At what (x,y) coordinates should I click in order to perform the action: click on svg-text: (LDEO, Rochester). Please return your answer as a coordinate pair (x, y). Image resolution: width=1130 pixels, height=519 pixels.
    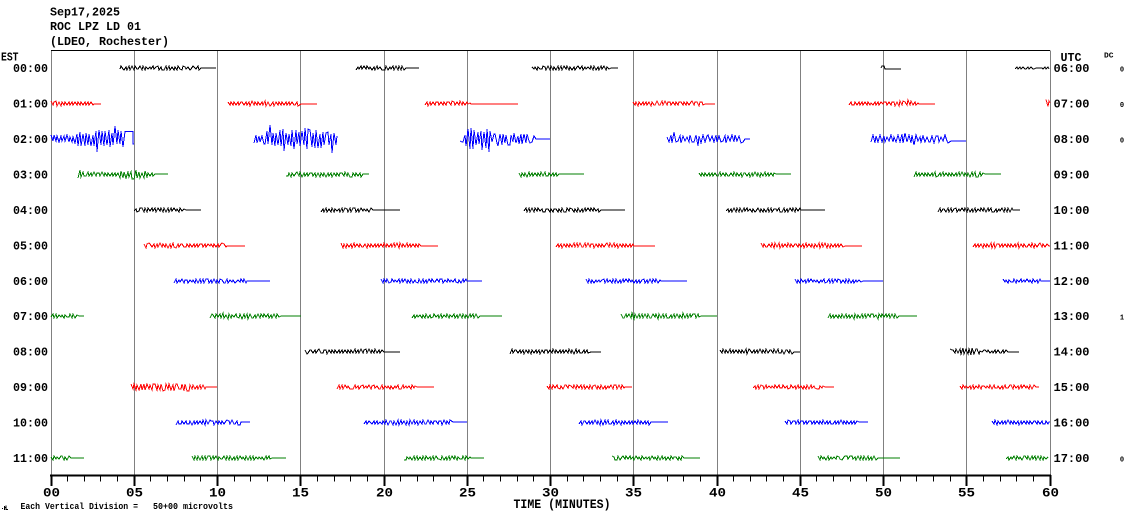
    Looking at the image, I should click on (109, 42).